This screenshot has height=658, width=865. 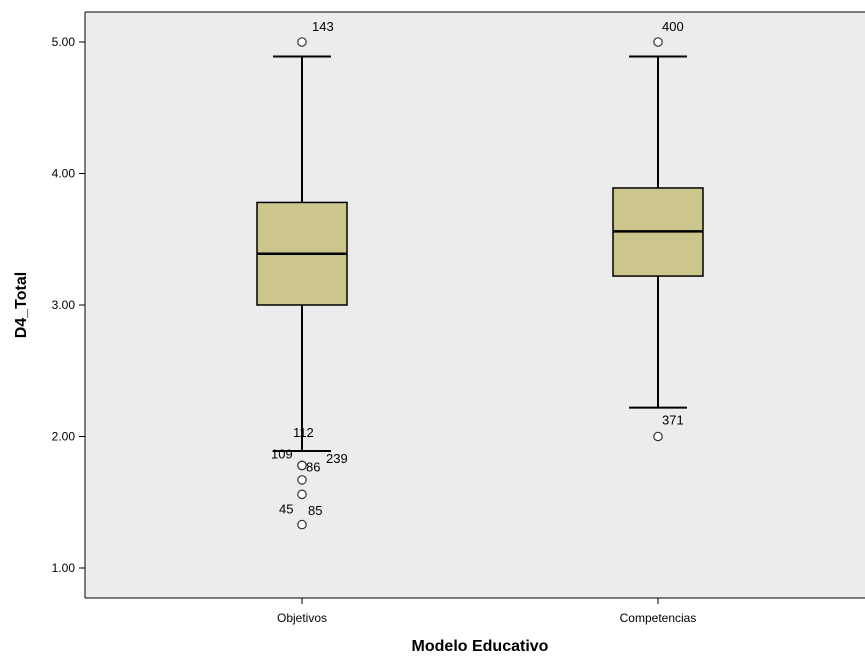 I want to click on outlier-label: 86, so click(x=313, y=466).